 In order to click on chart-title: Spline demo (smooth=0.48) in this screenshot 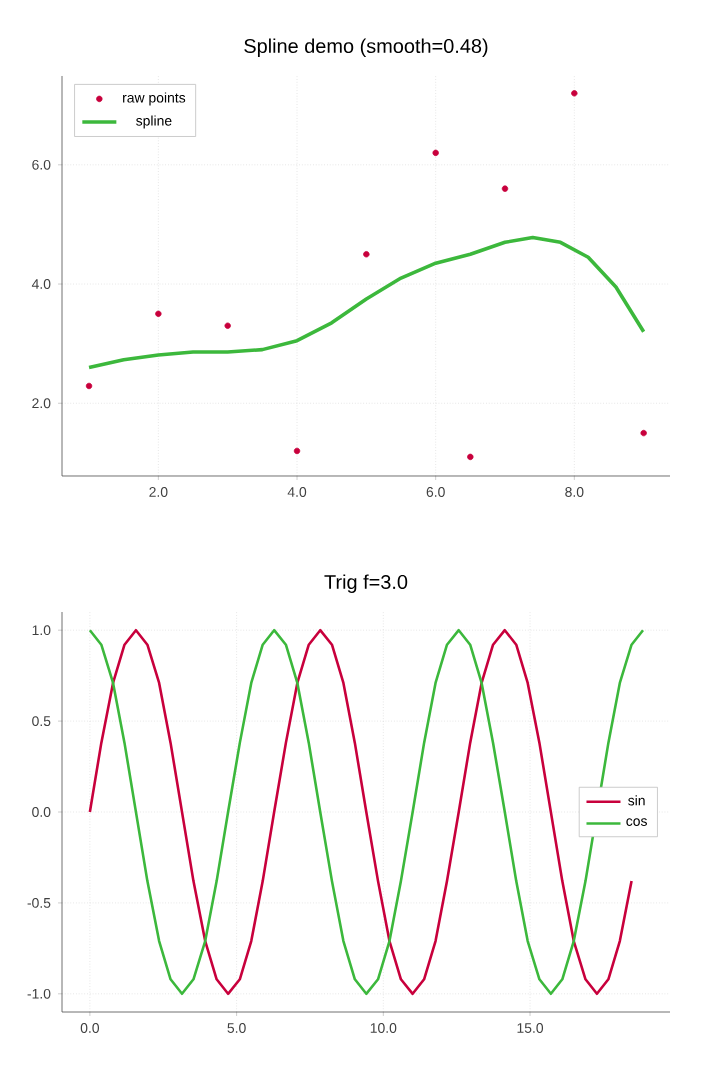, I will do `click(366, 47)`.